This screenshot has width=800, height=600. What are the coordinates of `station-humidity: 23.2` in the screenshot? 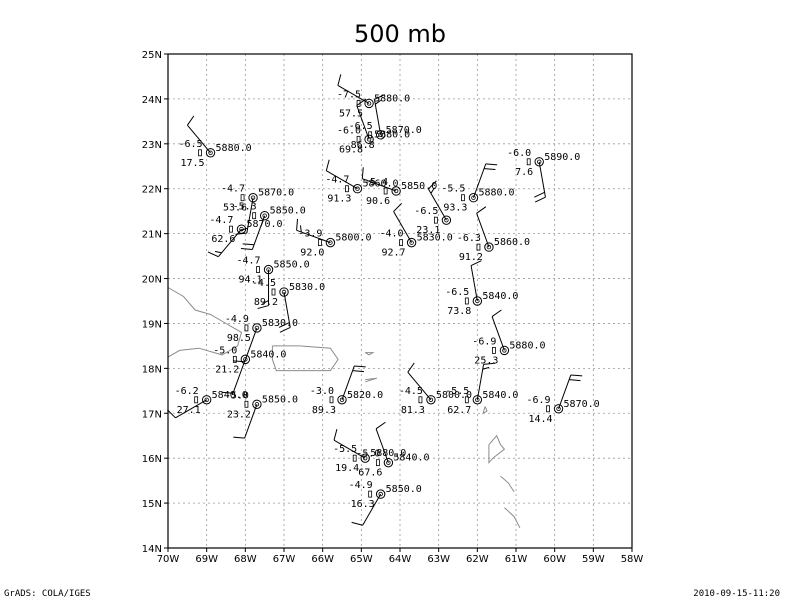 It's located at (239, 414).